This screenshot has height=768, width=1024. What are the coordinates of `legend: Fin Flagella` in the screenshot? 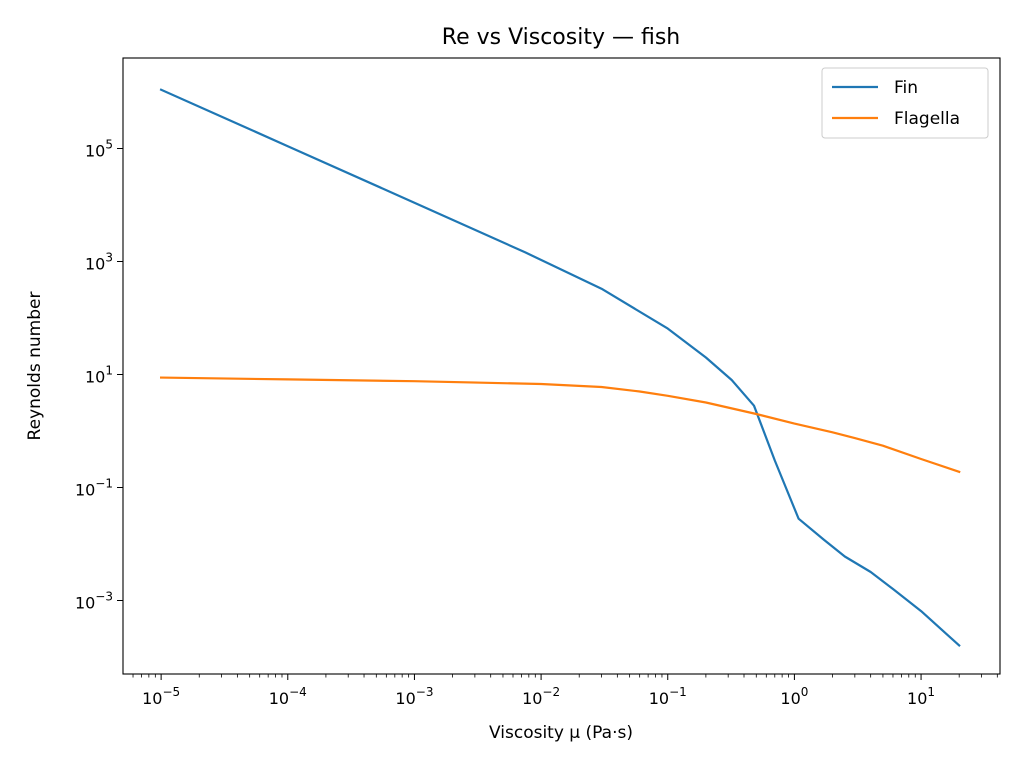 It's located at (905, 103).